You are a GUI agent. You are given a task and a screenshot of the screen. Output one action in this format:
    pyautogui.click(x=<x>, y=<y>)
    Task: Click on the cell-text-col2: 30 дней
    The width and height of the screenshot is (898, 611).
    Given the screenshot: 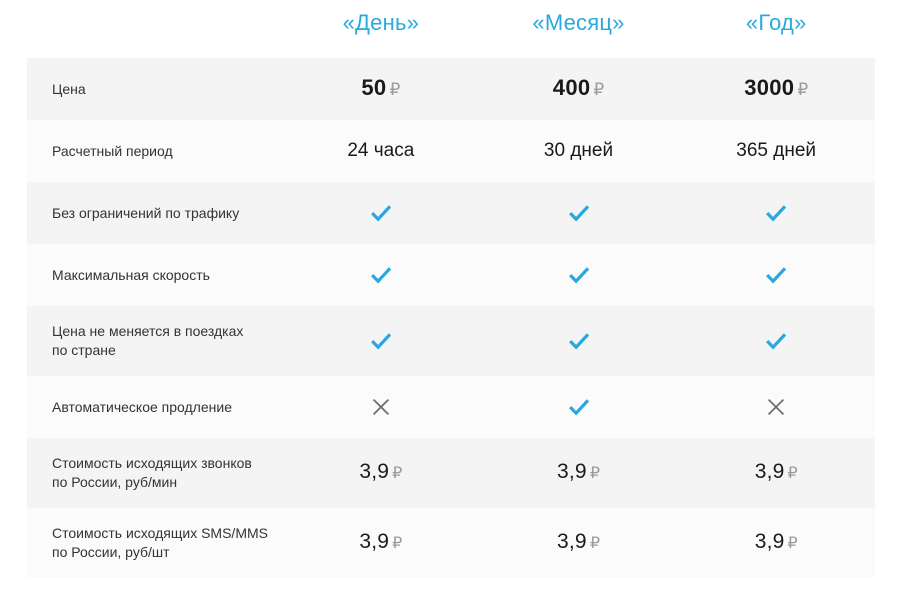 What is the action you would take?
    pyautogui.click(x=579, y=151)
    